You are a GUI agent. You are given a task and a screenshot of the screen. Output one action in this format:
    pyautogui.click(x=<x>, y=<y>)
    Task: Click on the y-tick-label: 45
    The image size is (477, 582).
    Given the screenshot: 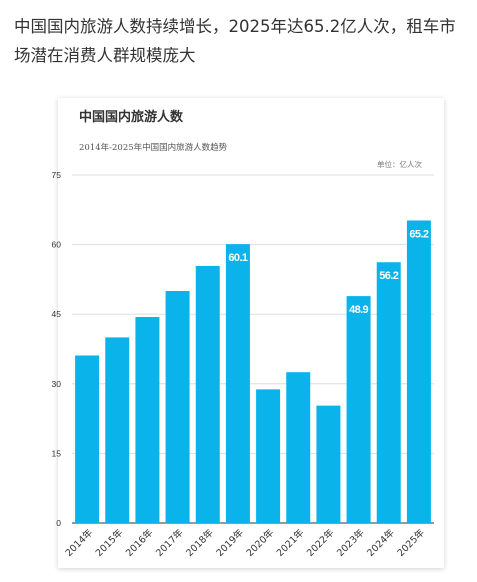 What is the action you would take?
    pyautogui.click(x=57, y=314)
    